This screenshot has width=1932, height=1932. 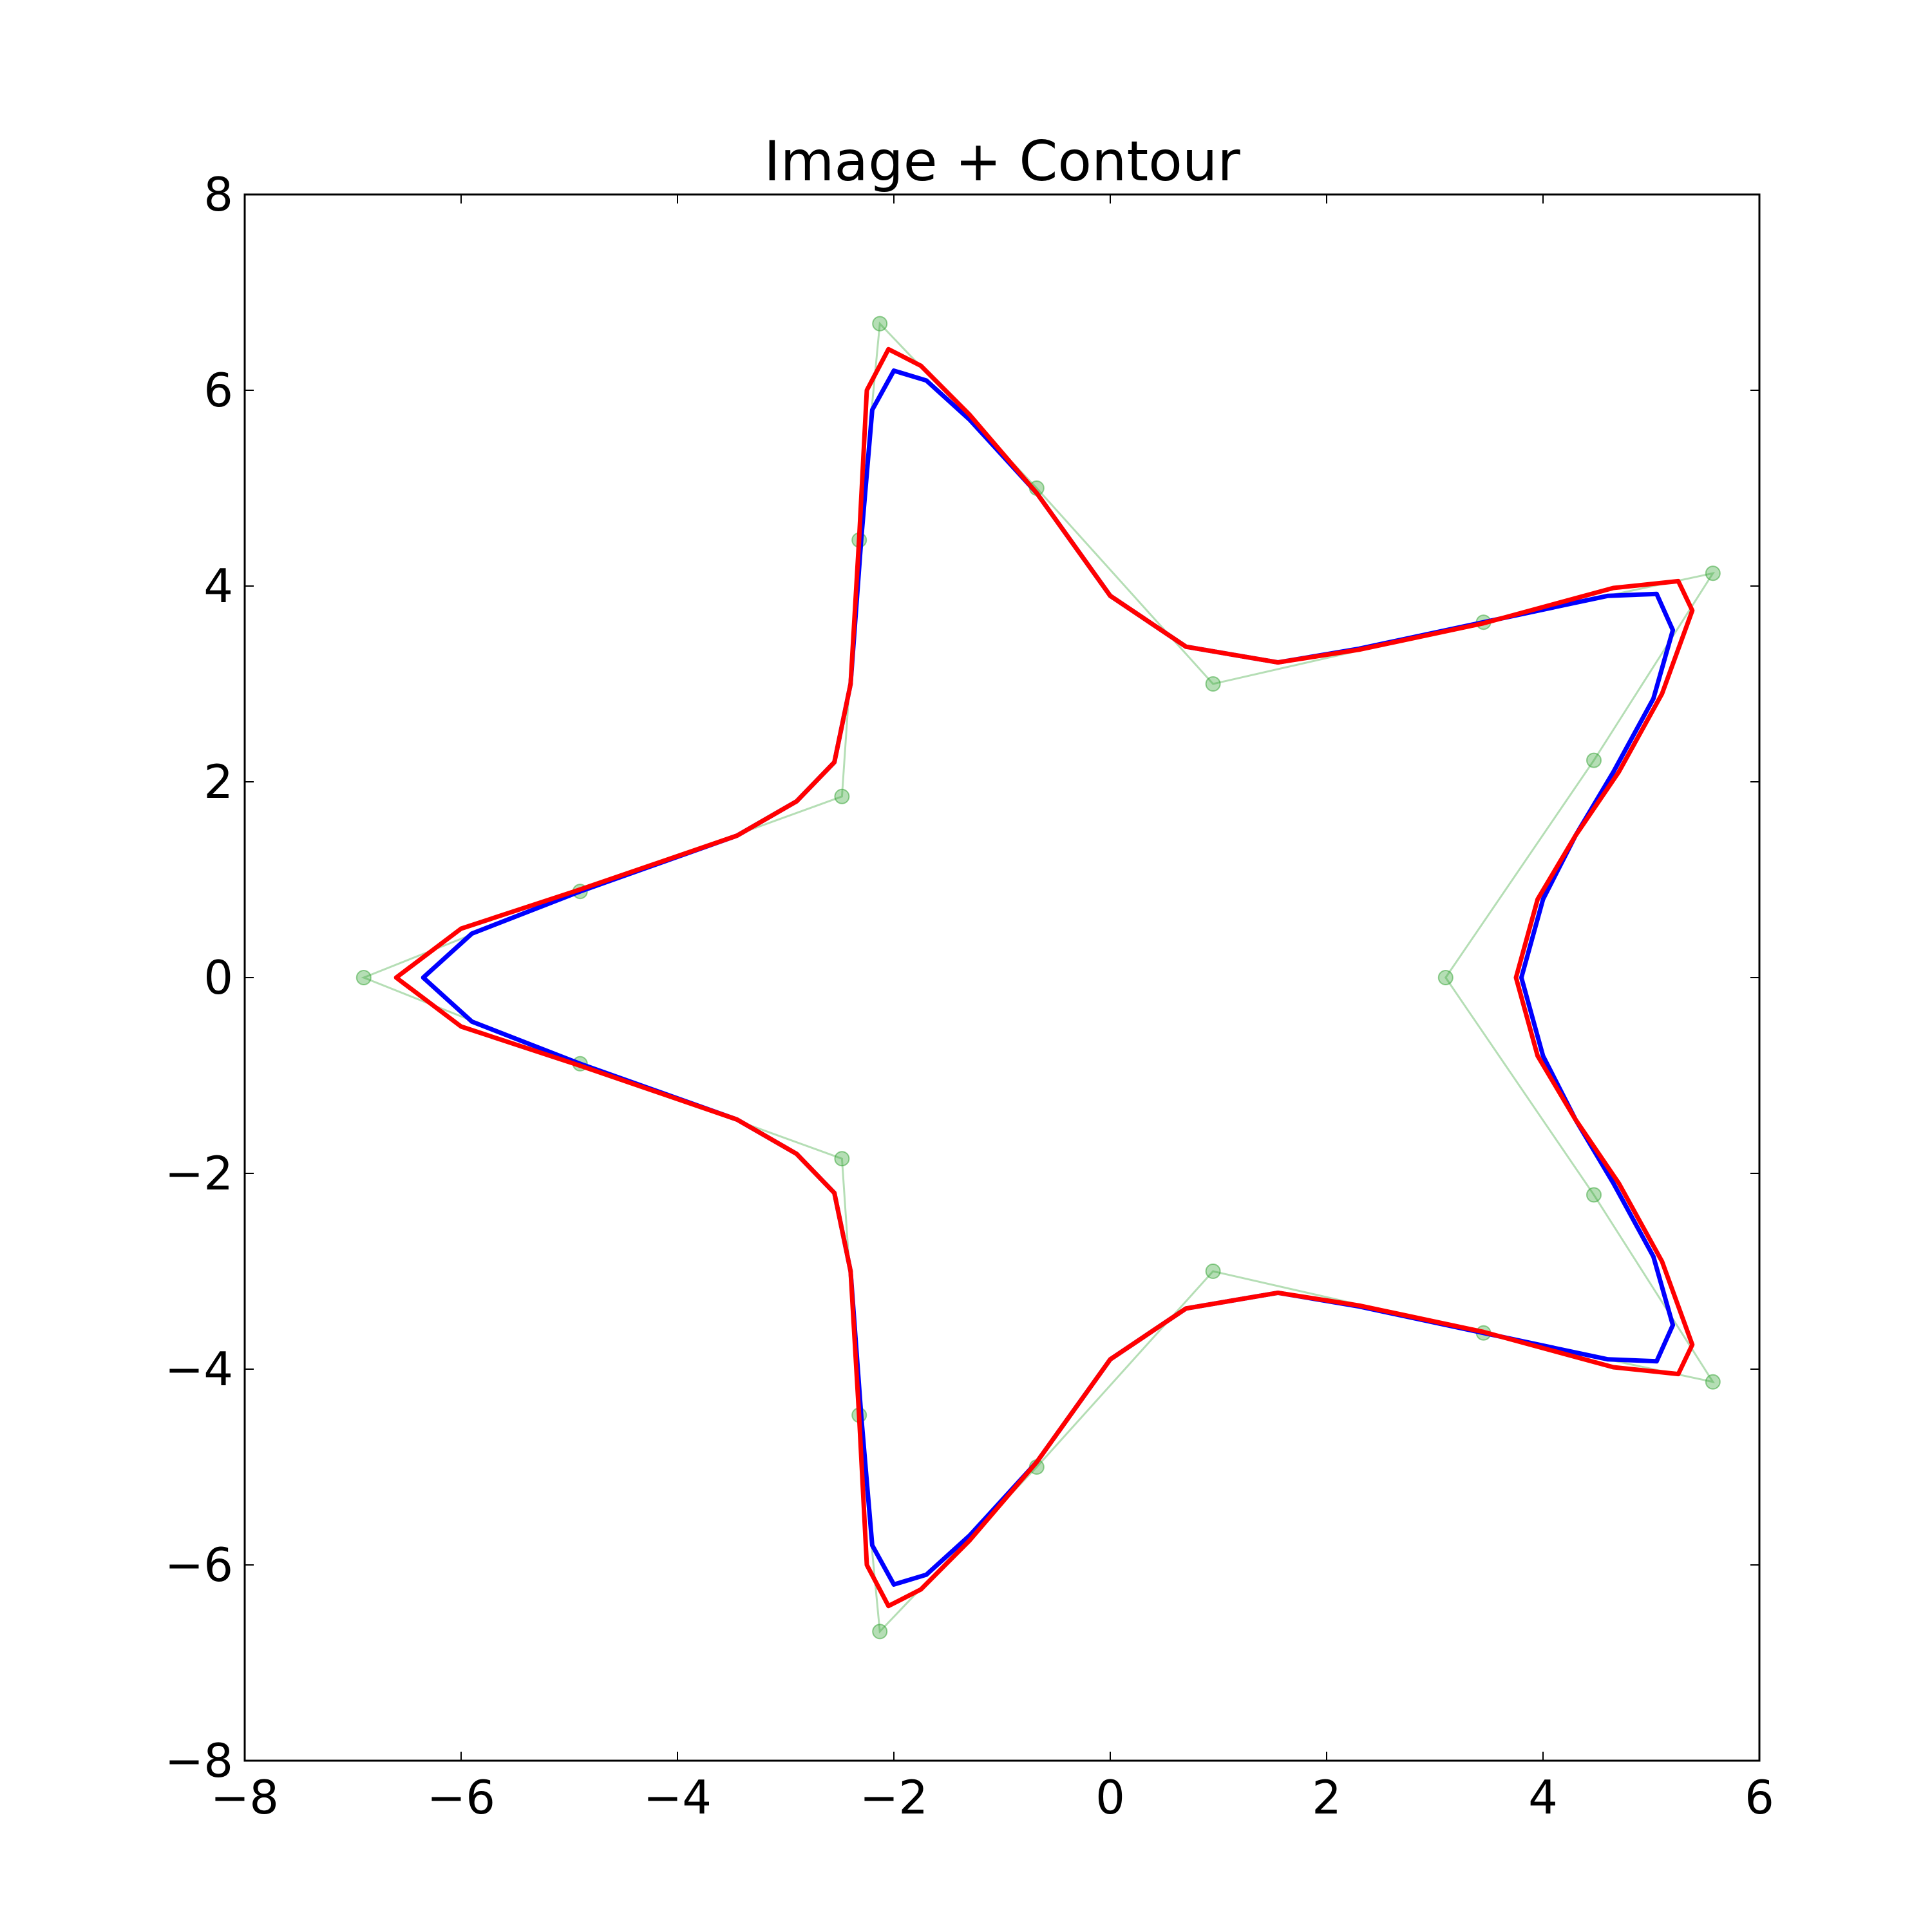 What do you see at coordinates (218, 194) in the screenshot?
I see `y-tick-label: 8` at bounding box center [218, 194].